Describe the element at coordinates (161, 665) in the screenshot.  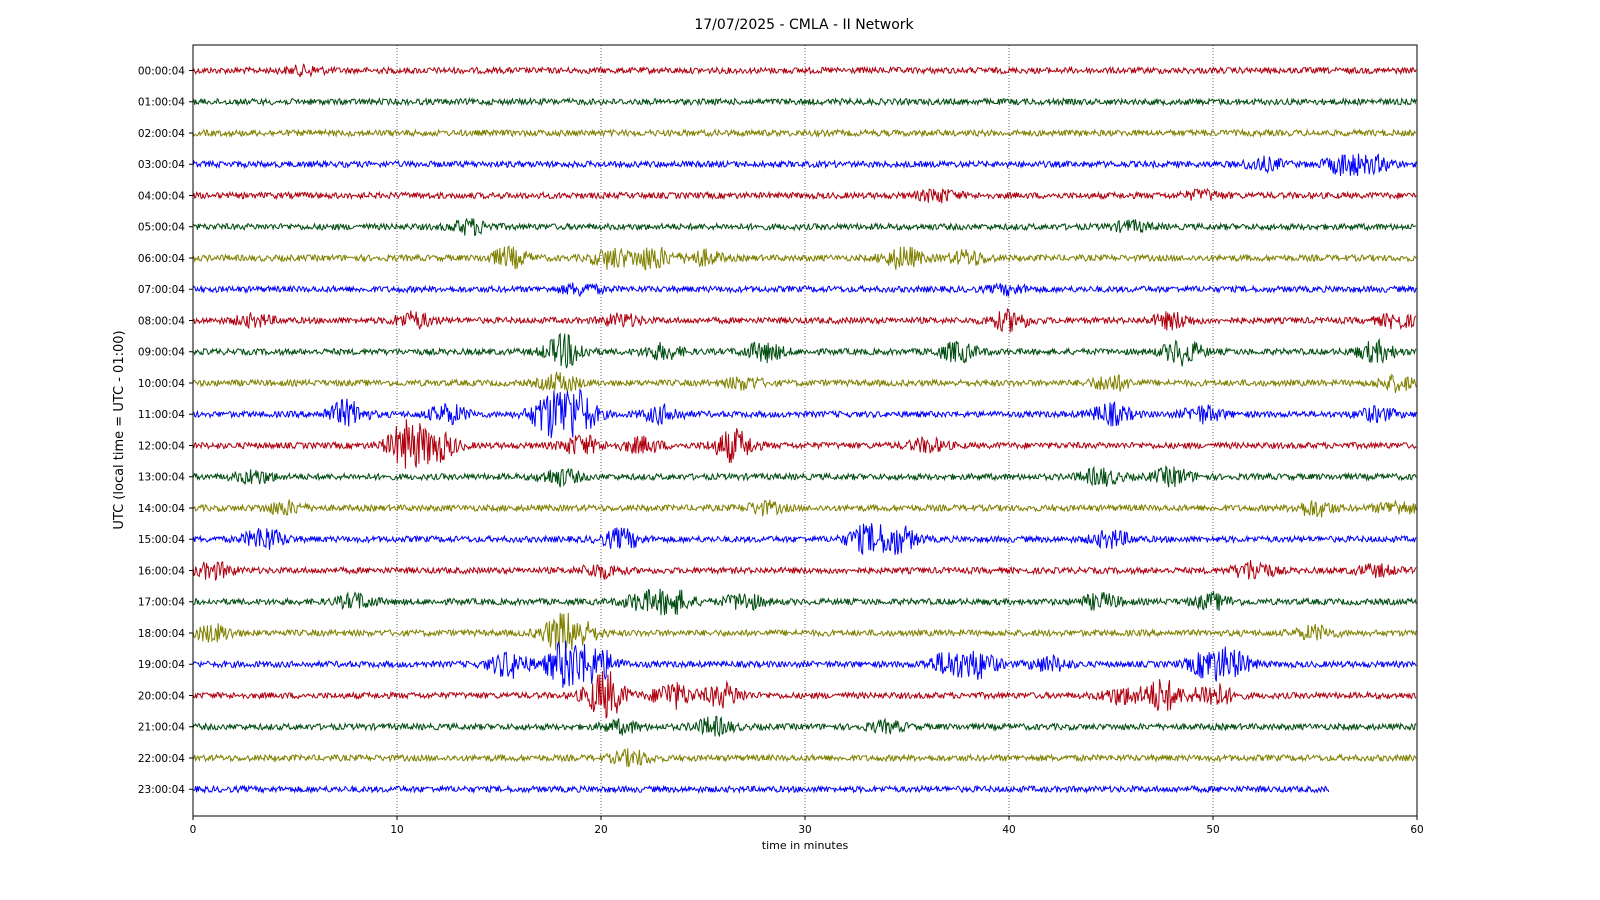
I see `y-tick-label: 19:00:04` at that location.